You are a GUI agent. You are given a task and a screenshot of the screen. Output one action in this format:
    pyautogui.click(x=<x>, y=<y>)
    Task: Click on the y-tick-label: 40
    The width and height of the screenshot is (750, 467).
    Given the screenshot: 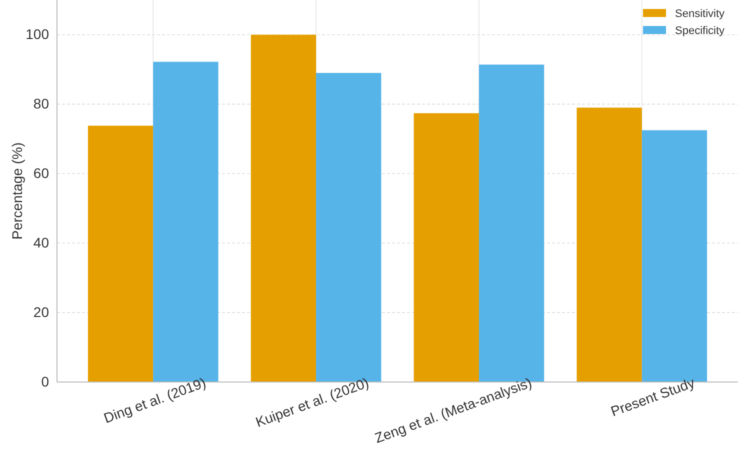 What is the action you would take?
    pyautogui.click(x=41, y=242)
    